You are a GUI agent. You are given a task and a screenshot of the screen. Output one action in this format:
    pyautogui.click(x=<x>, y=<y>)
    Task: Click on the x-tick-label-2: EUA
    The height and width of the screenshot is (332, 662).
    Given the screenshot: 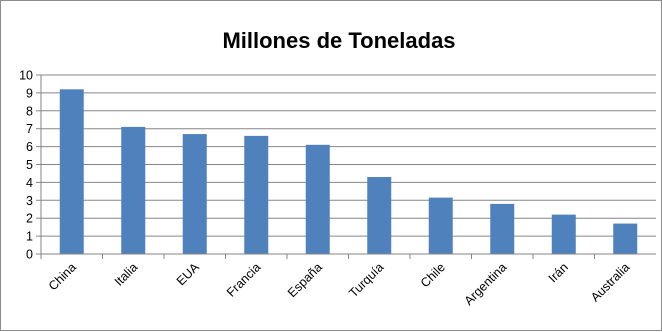 What is the action you would take?
    pyautogui.click(x=188, y=274)
    